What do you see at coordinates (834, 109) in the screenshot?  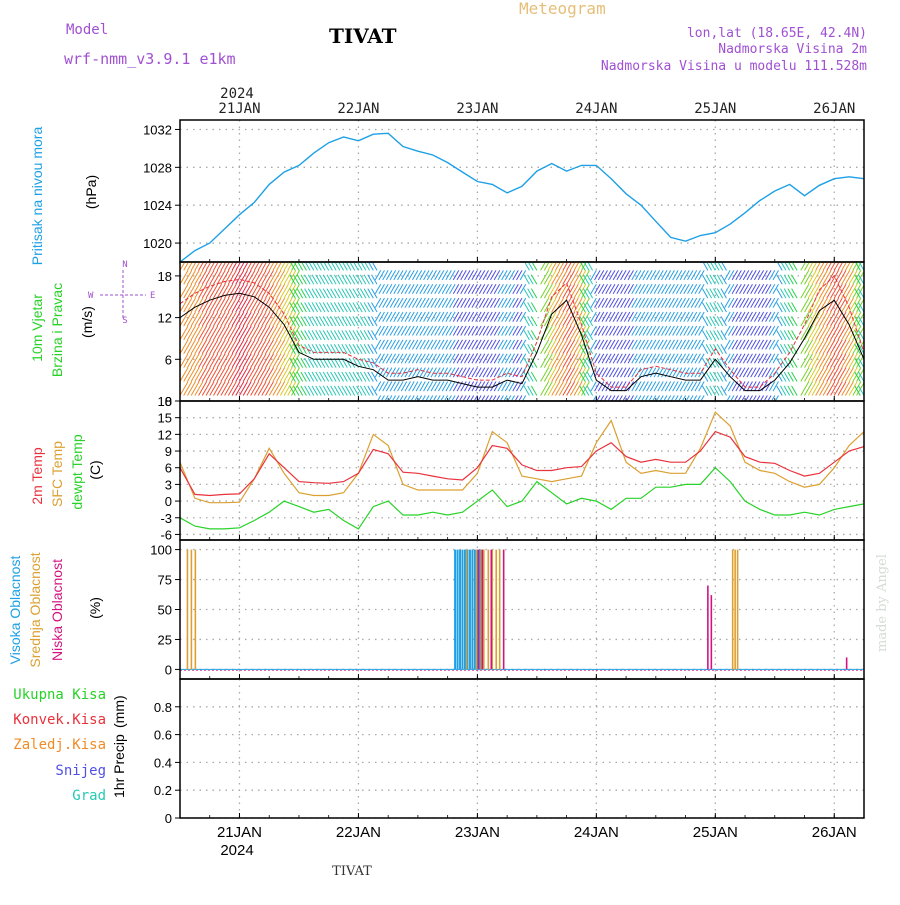 I see `top-tick-label-26JAN: 26JAN` at bounding box center [834, 109].